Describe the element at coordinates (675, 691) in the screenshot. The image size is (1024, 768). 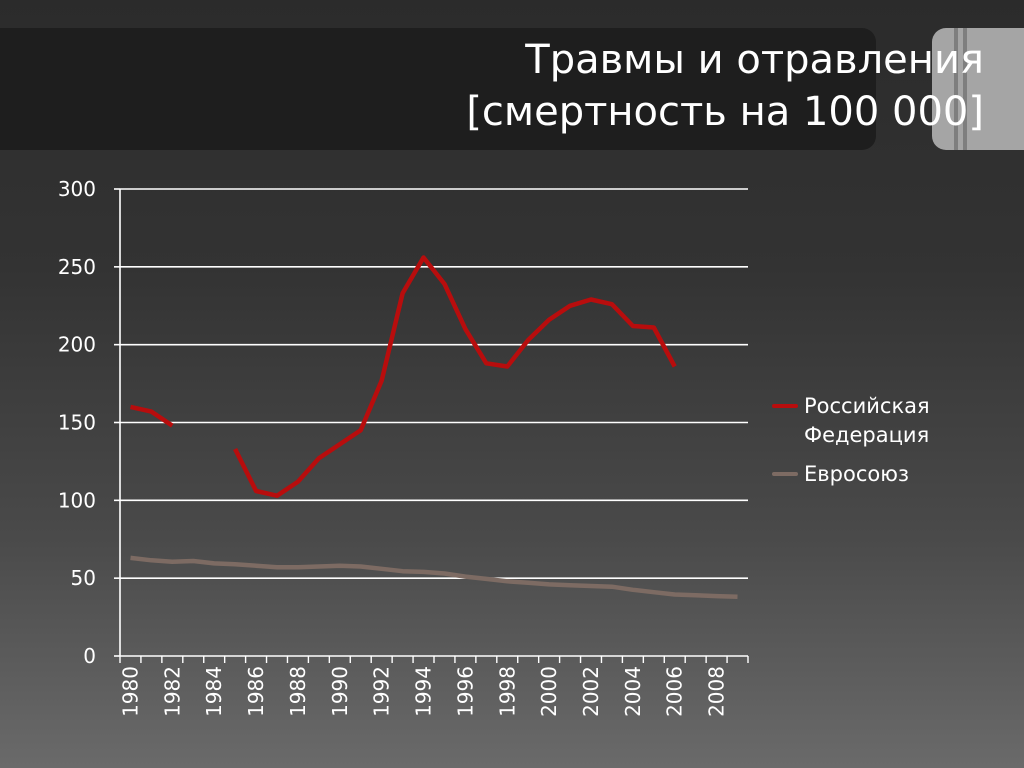
I see `x-tick-label: 2006` at that location.